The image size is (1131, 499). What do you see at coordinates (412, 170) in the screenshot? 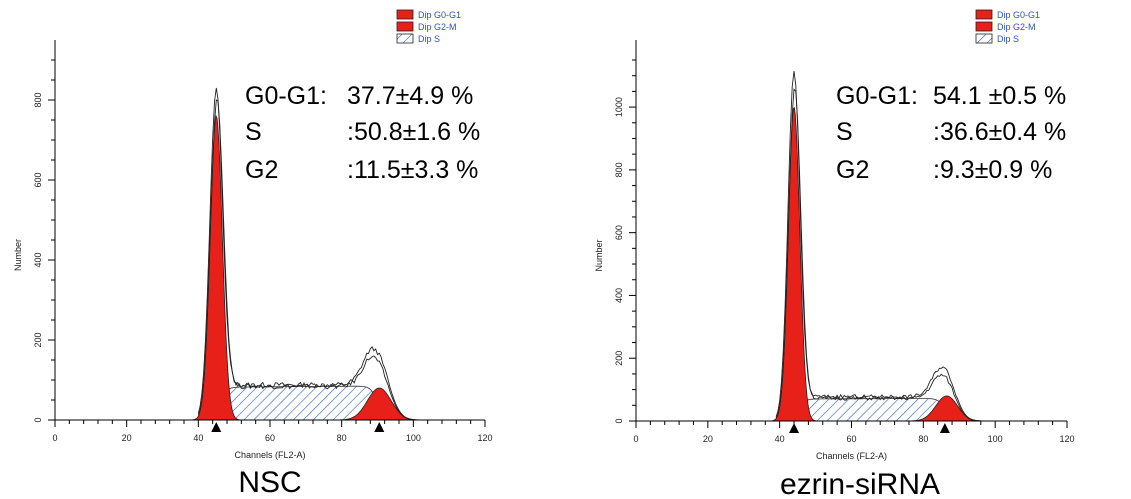
I see `stat-value: :11.5±3.3 %` at bounding box center [412, 170].